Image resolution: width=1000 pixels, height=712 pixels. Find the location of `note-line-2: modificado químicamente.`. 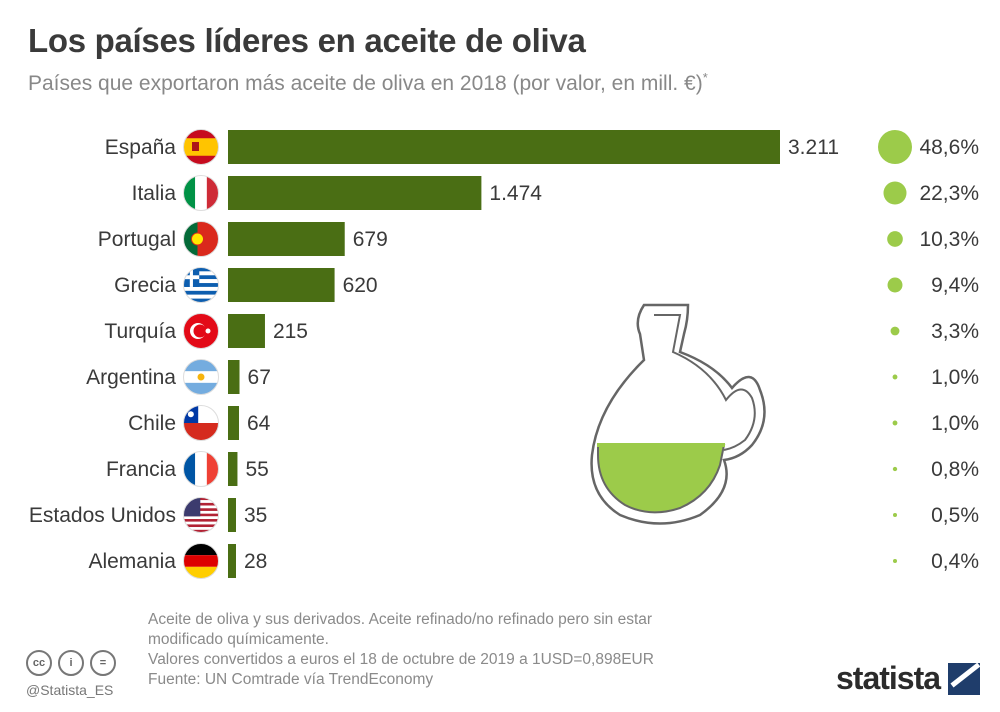

note-line-2: modificado químicamente. is located at coordinates (238, 639).